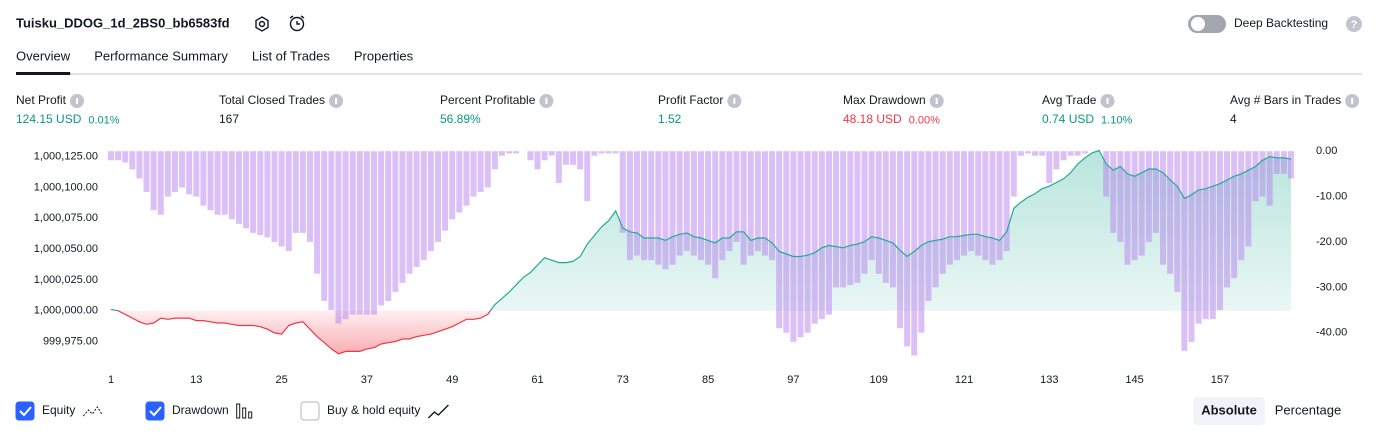 The image size is (1379, 435). I want to click on tab: List of Trades, so click(291, 55).